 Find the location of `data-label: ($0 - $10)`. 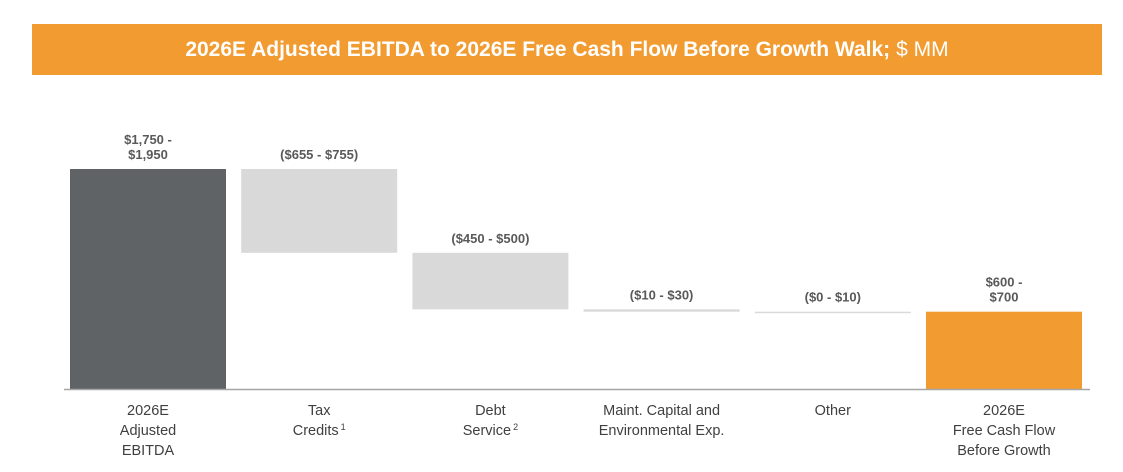

data-label: ($0 - $10) is located at coordinates (833, 297).